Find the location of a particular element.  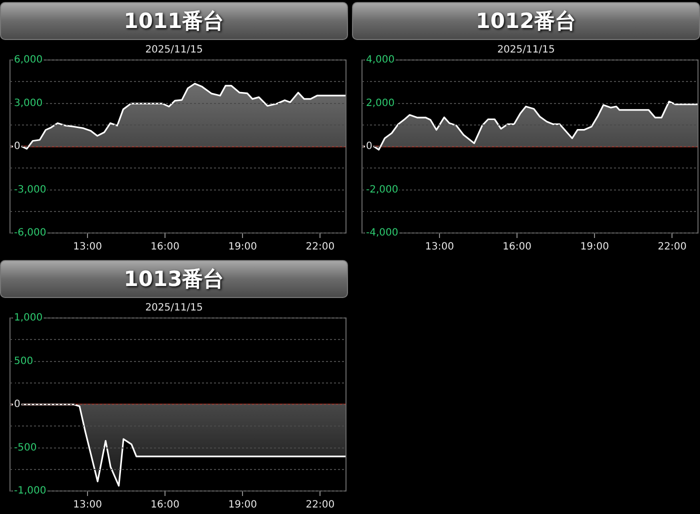

y-tick-label: 1,000 is located at coordinates (28, 318).